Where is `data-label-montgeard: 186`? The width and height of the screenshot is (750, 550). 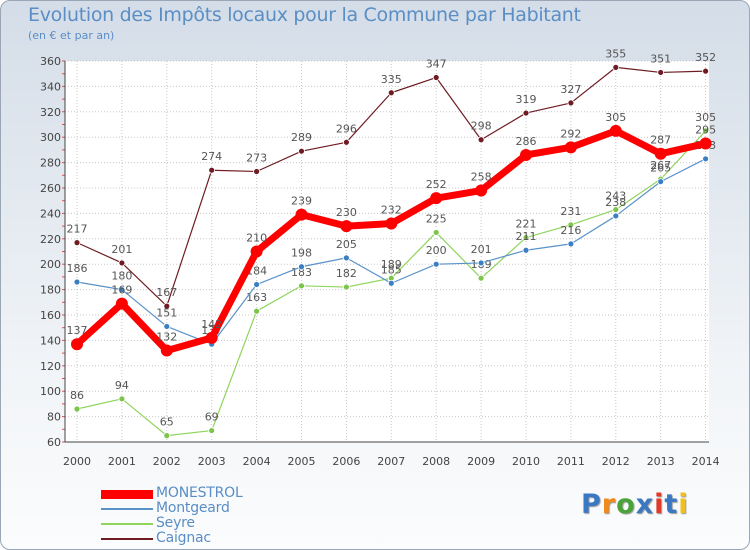 data-label-montgeard: 186 is located at coordinates (77, 268).